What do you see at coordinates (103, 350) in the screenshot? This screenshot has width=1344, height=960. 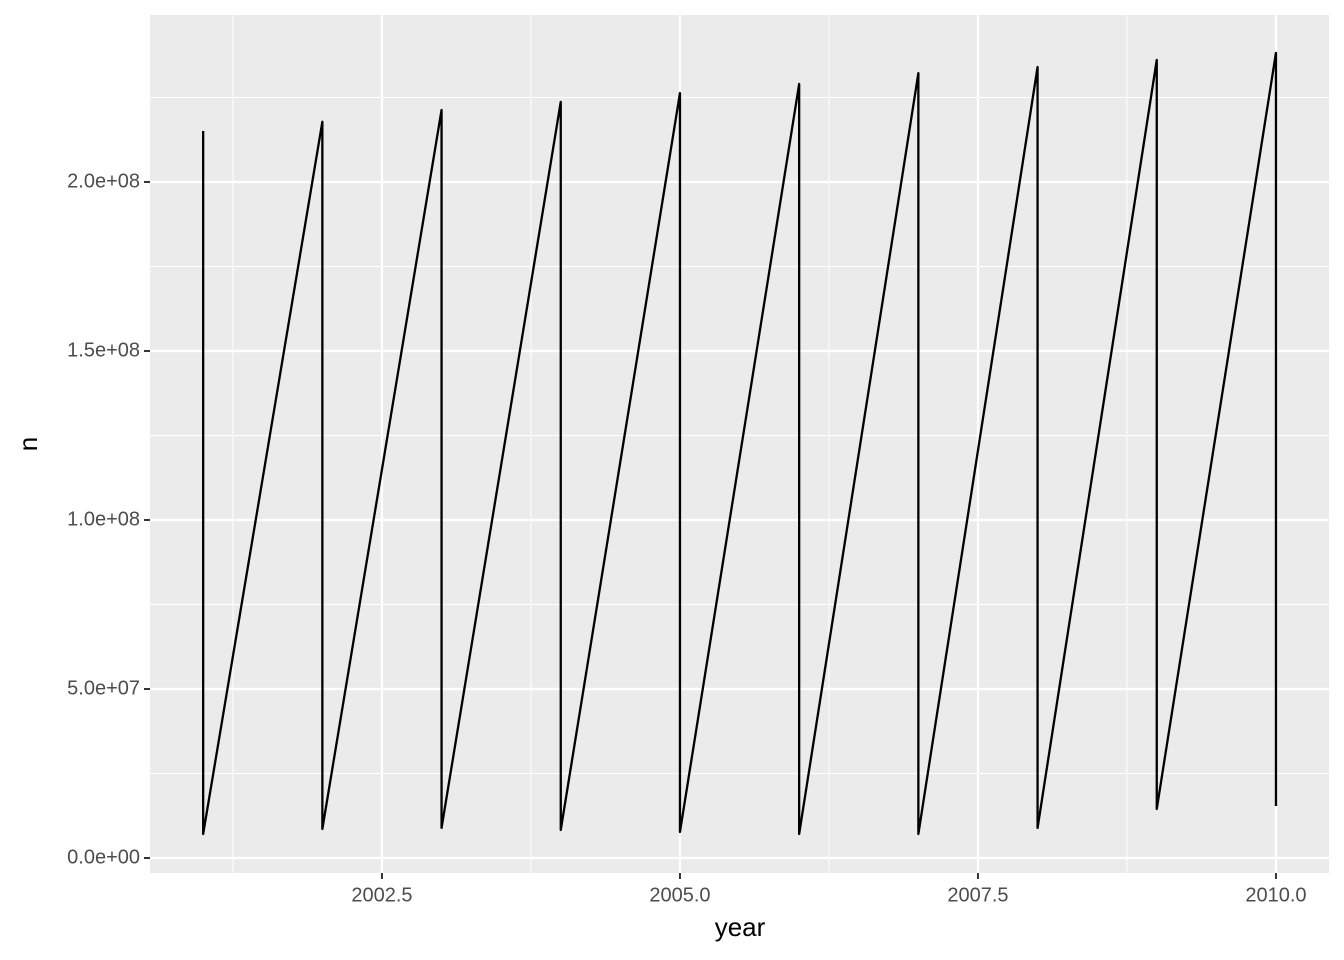 I see `y-tick-label: 1.5e+08` at bounding box center [103, 350].